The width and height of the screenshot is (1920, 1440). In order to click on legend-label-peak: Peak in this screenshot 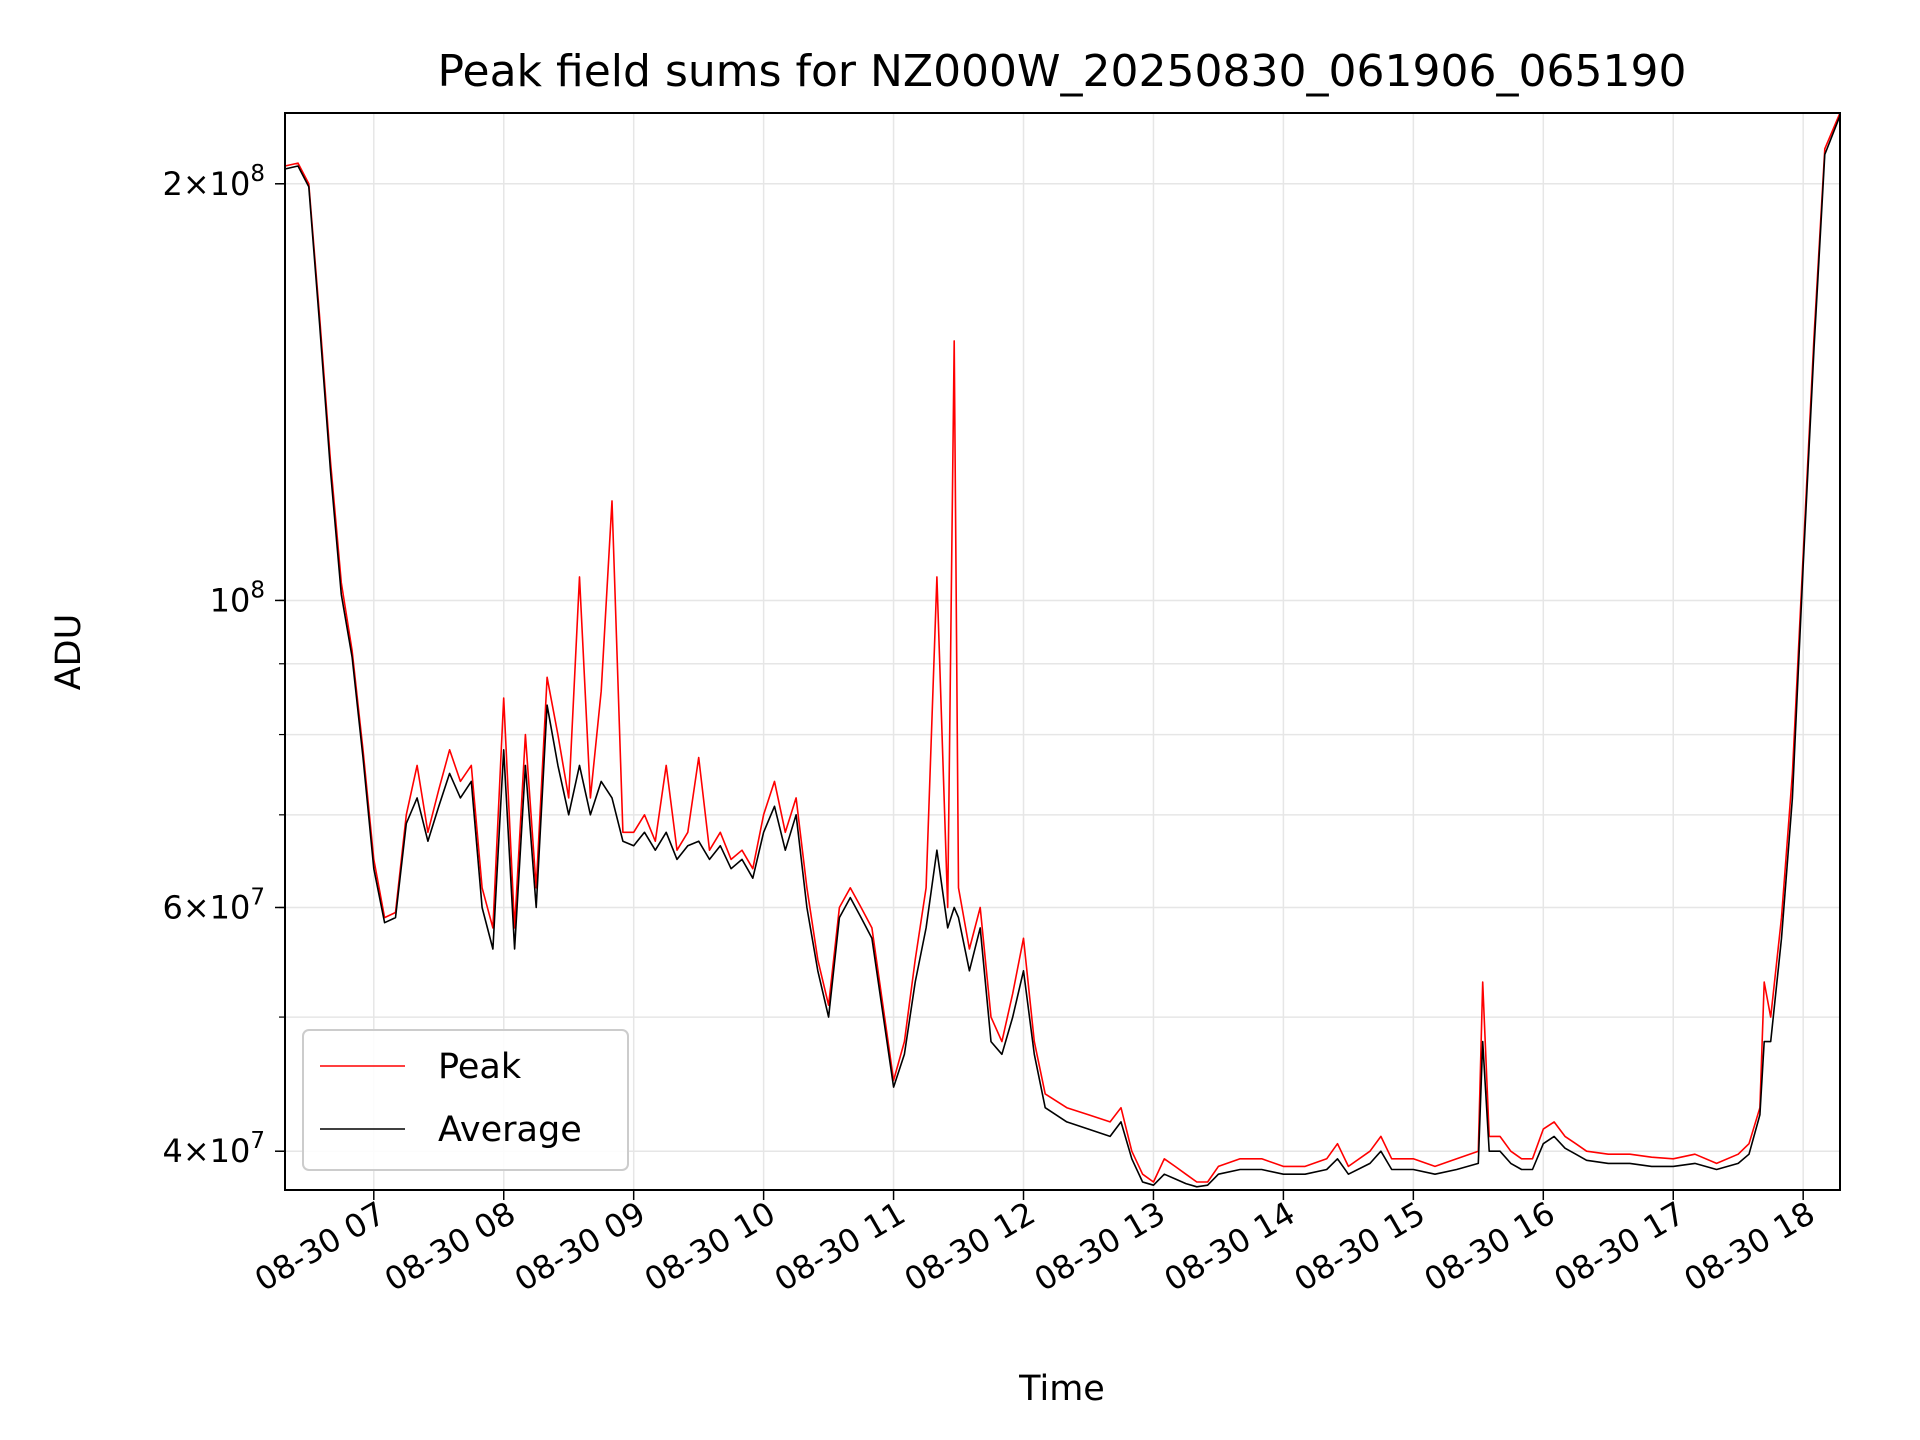, I will do `click(480, 1067)`.